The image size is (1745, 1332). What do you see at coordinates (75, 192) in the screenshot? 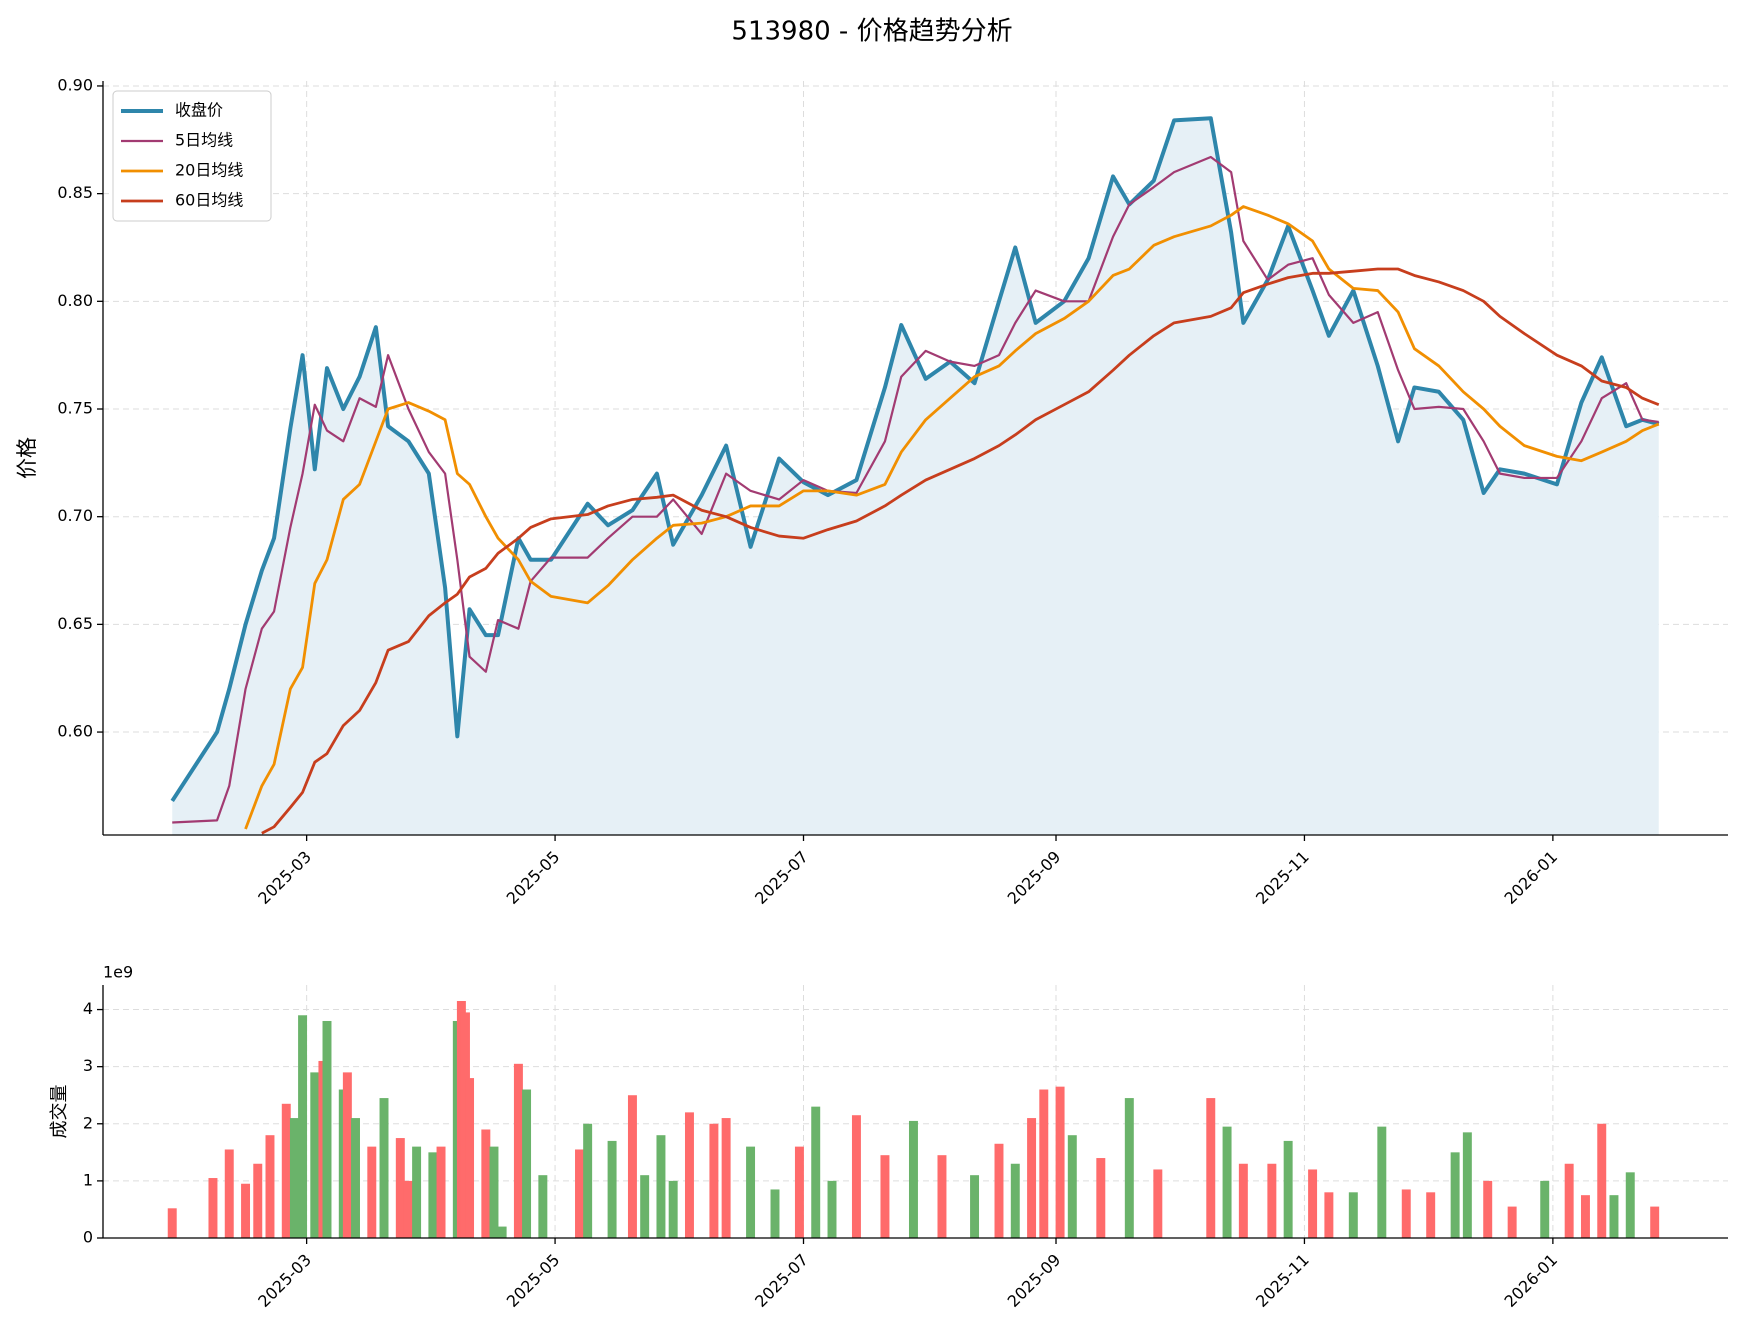
I see `y-tick-label: 0.85` at bounding box center [75, 192].